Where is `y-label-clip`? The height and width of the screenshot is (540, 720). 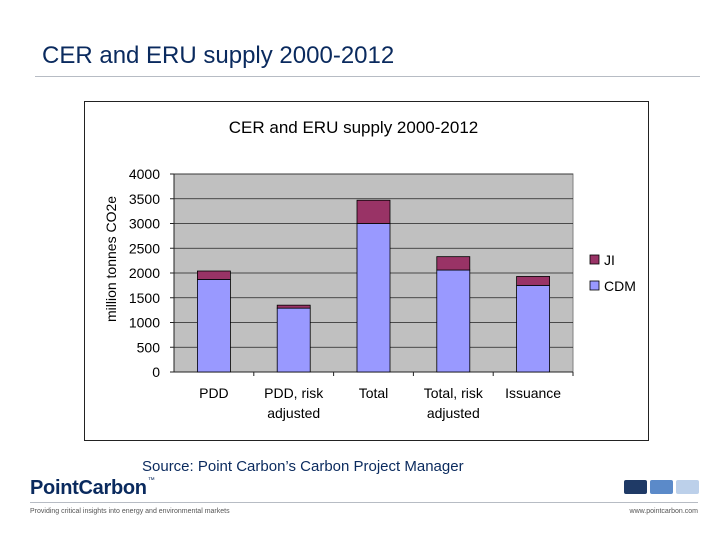 y-label-clip is located at coordinates (115, 143).